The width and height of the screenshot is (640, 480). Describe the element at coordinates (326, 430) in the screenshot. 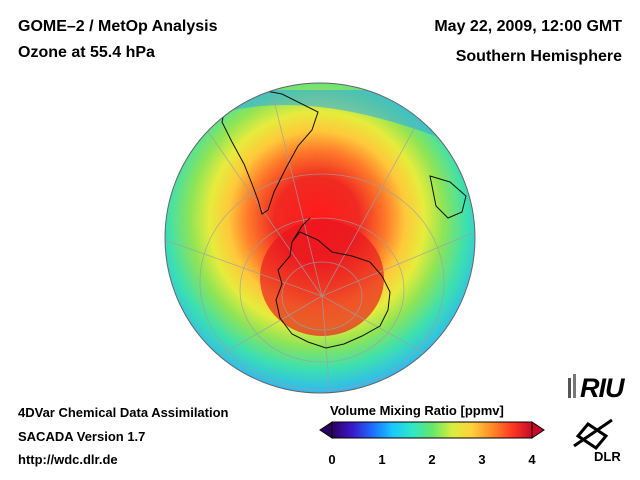

I see `colorbar-min-arrow` at that location.